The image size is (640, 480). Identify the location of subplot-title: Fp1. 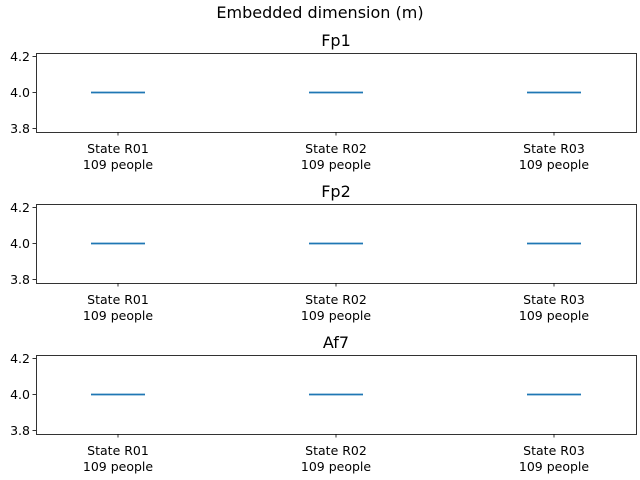
(336, 40).